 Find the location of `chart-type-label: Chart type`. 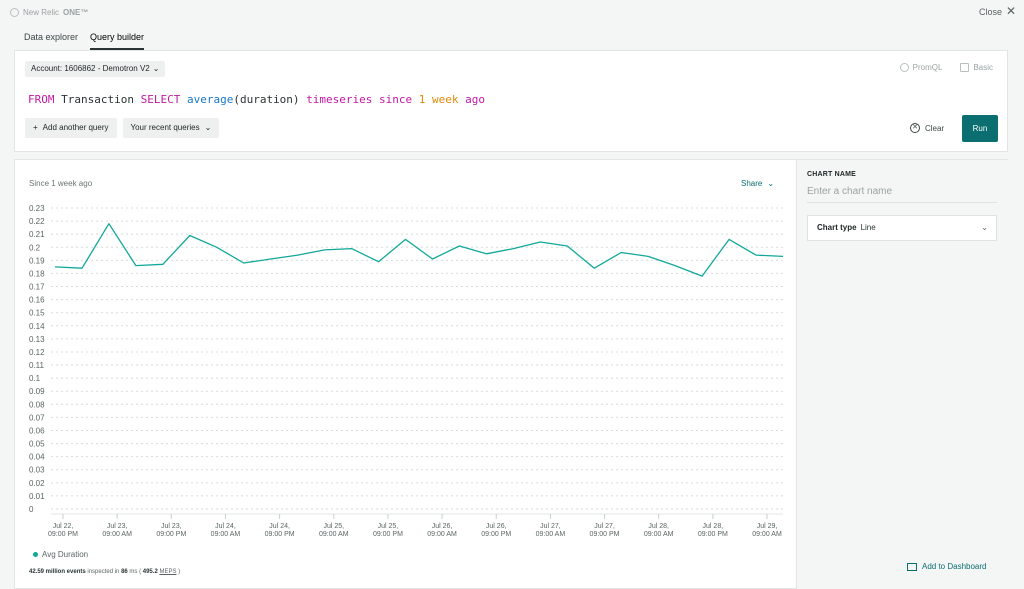

chart-type-label: Chart type is located at coordinates (837, 227).